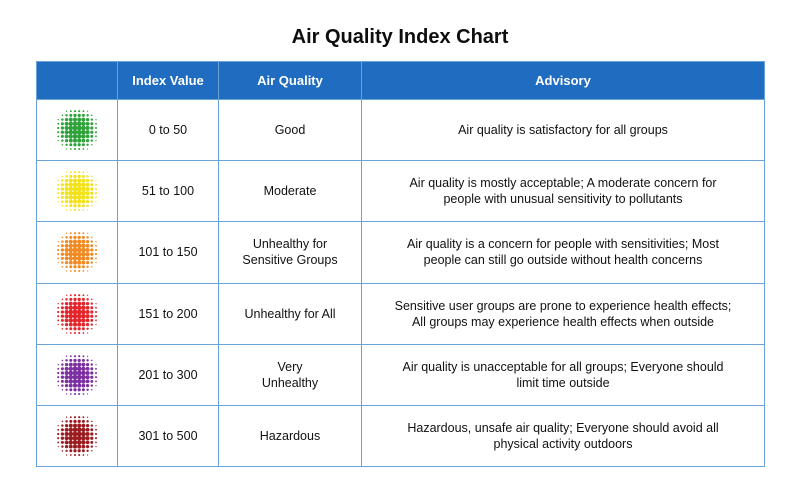  I want to click on index-value-cell: 101 to 150, so click(168, 252).